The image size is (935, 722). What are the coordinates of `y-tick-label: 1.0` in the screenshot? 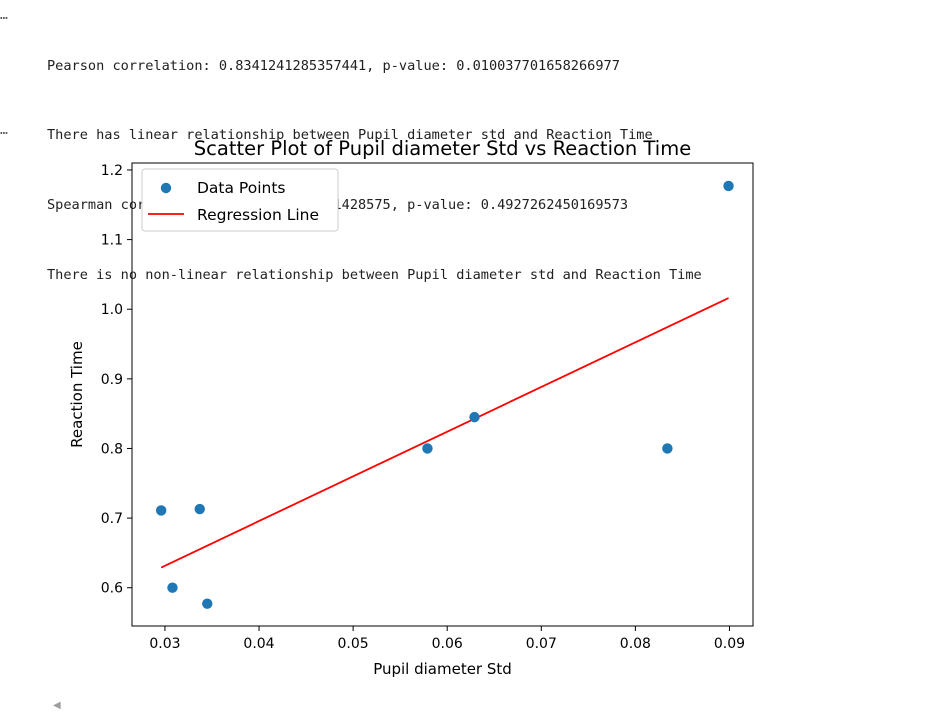 It's located at (112, 310).